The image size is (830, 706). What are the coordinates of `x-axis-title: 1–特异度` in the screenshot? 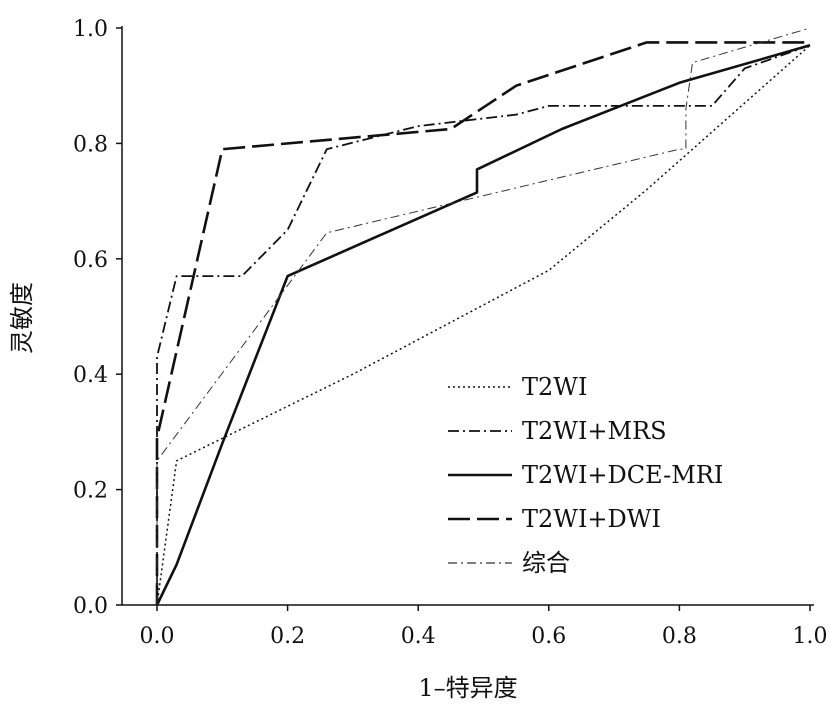 It's located at (467, 688).